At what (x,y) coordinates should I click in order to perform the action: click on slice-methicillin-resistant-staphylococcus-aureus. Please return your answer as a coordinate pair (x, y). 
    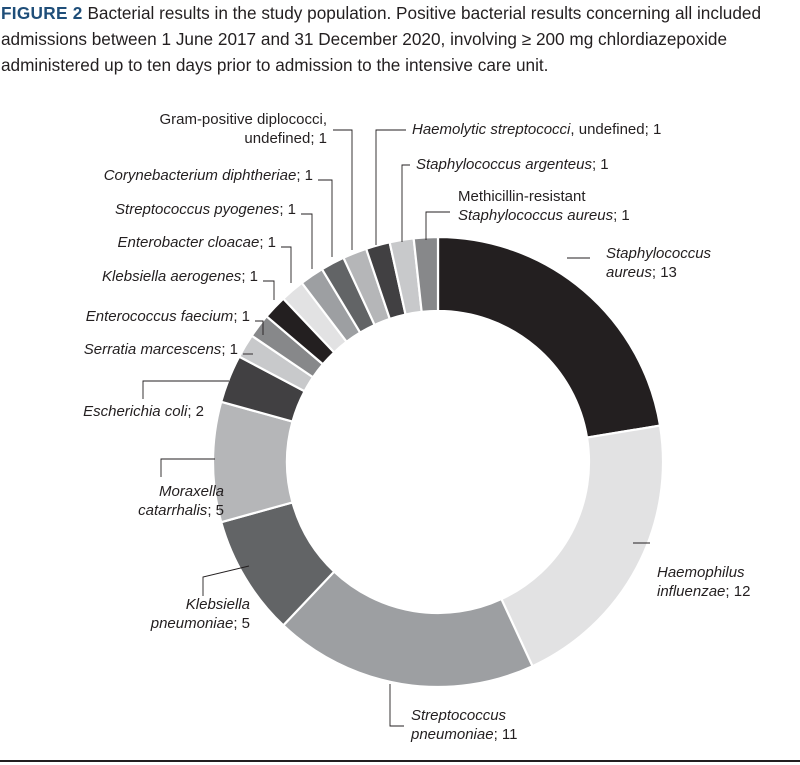
    Looking at the image, I should click on (426, 274).